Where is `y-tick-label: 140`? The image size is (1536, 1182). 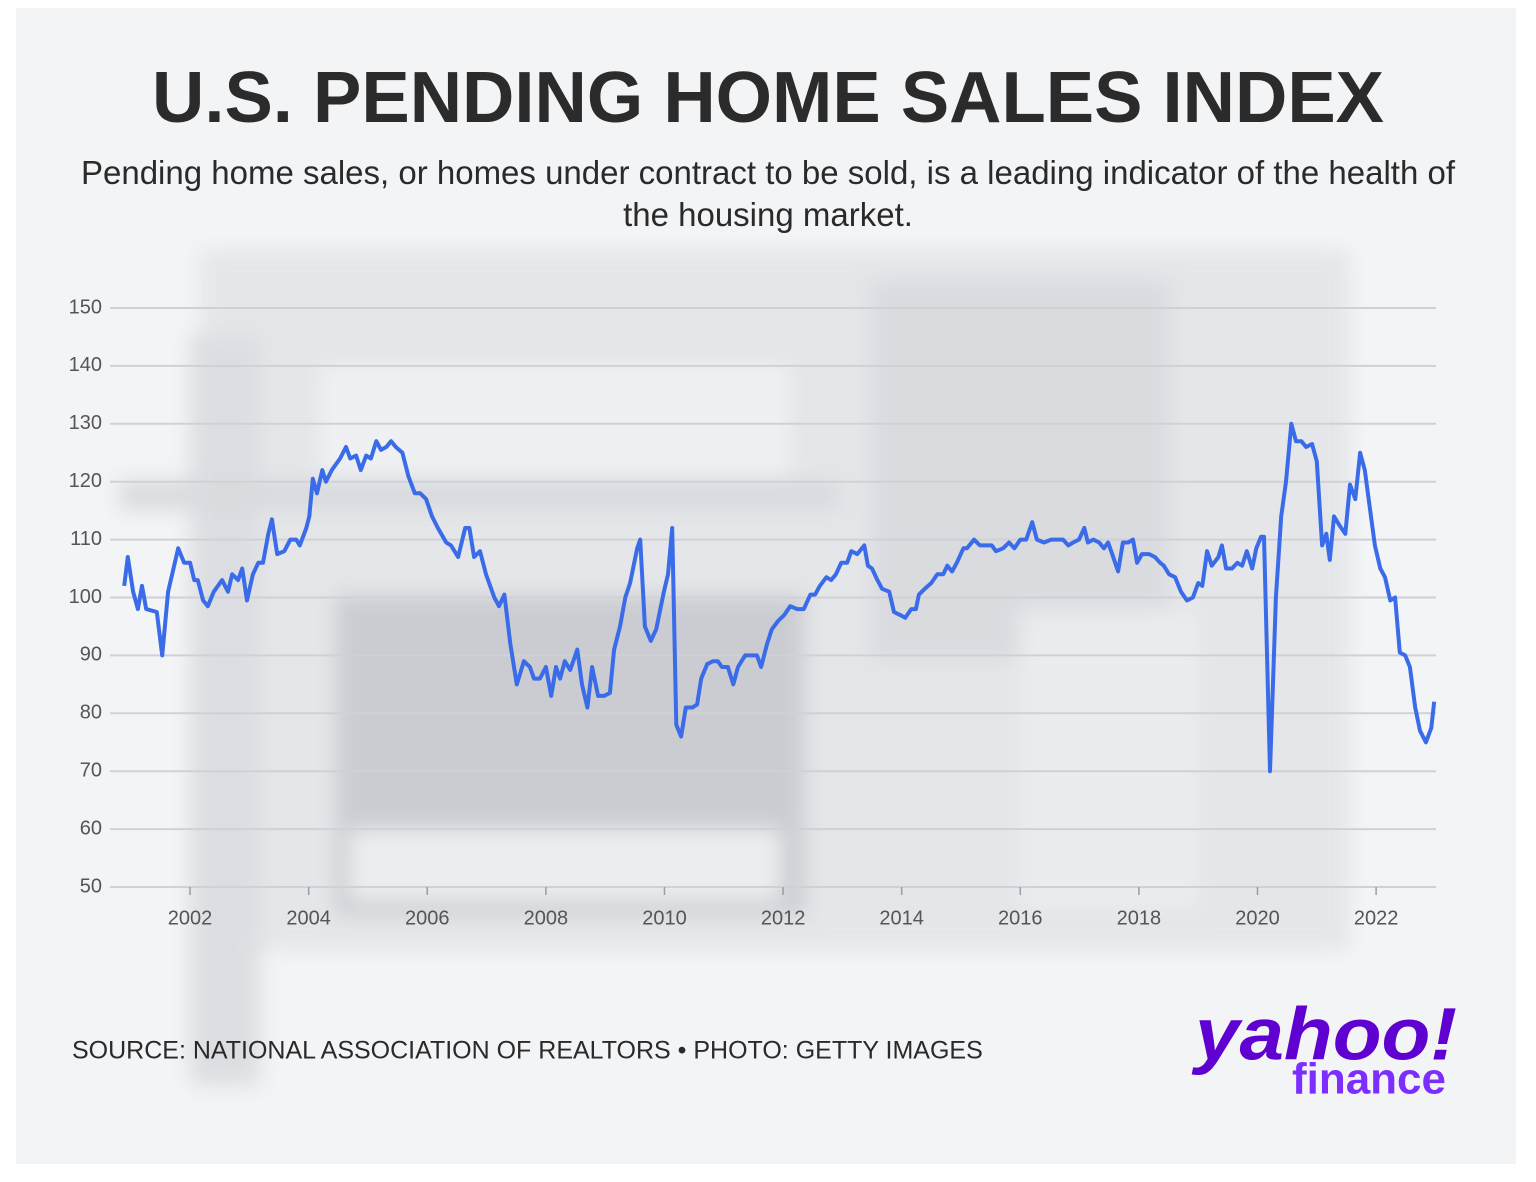 y-tick-label: 140 is located at coordinates (85, 365).